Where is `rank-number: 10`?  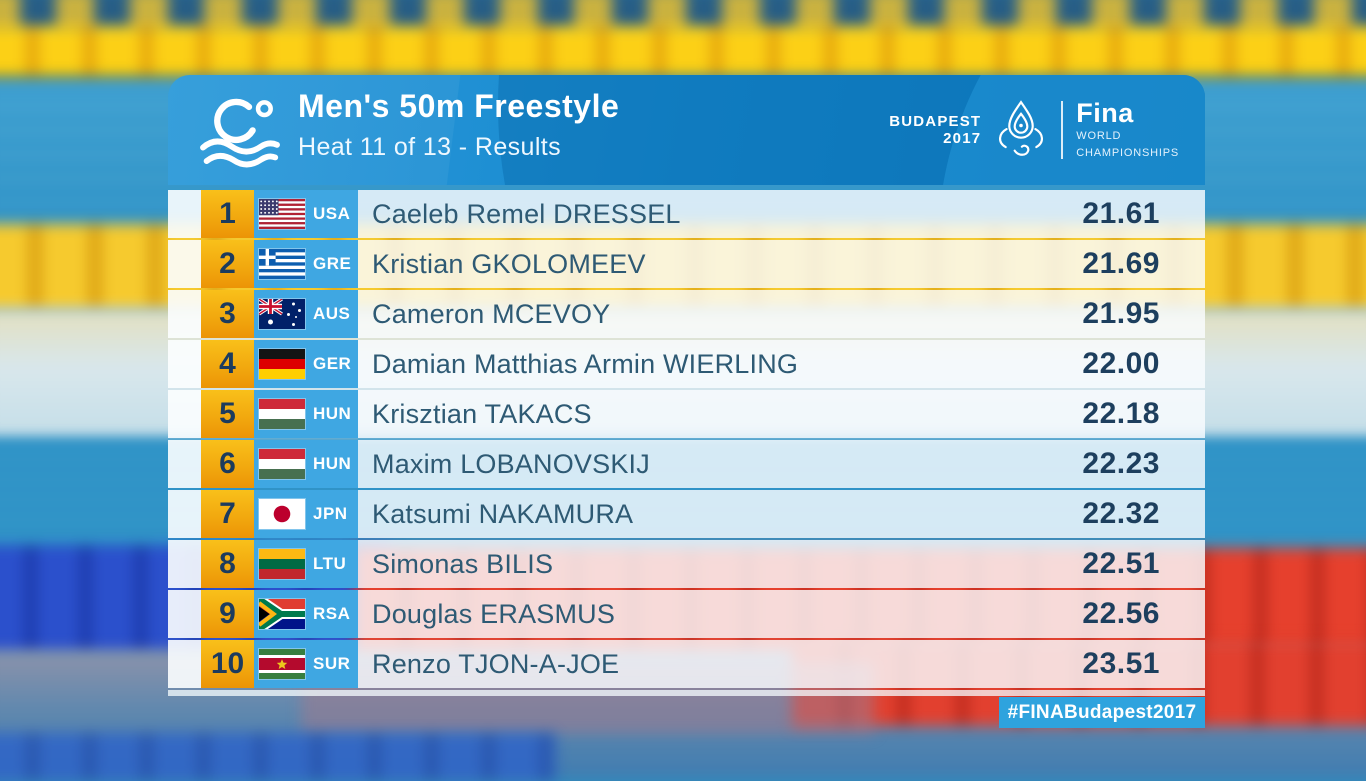 rank-number: 10 is located at coordinates (227, 663).